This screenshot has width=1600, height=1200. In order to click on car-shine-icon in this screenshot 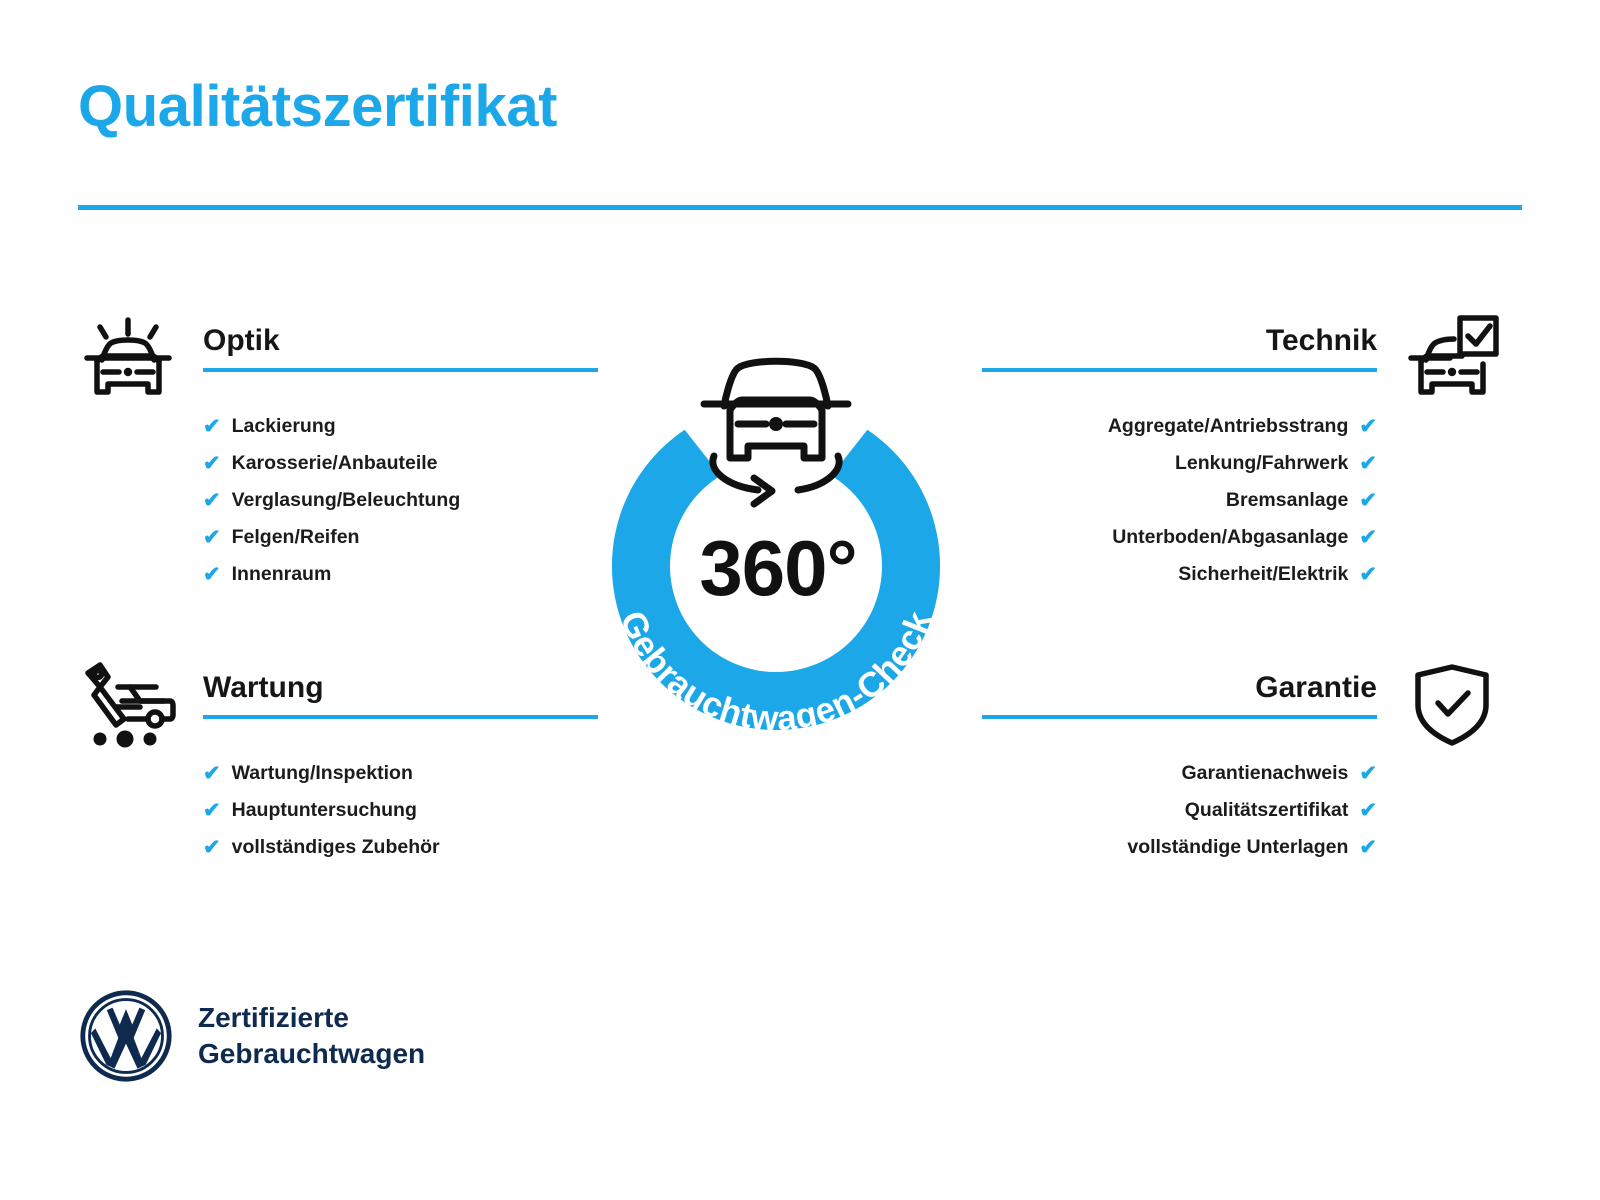, I will do `click(128, 356)`.